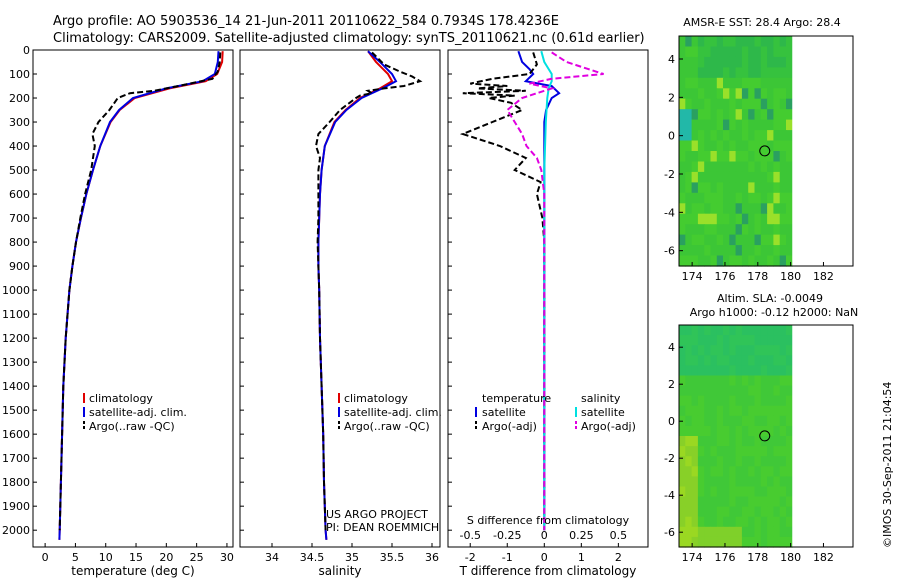 This screenshot has width=900, height=580. What do you see at coordinates (368, 291) in the screenshot?
I see `sal-series-argo-raw-qc-` at bounding box center [368, 291].